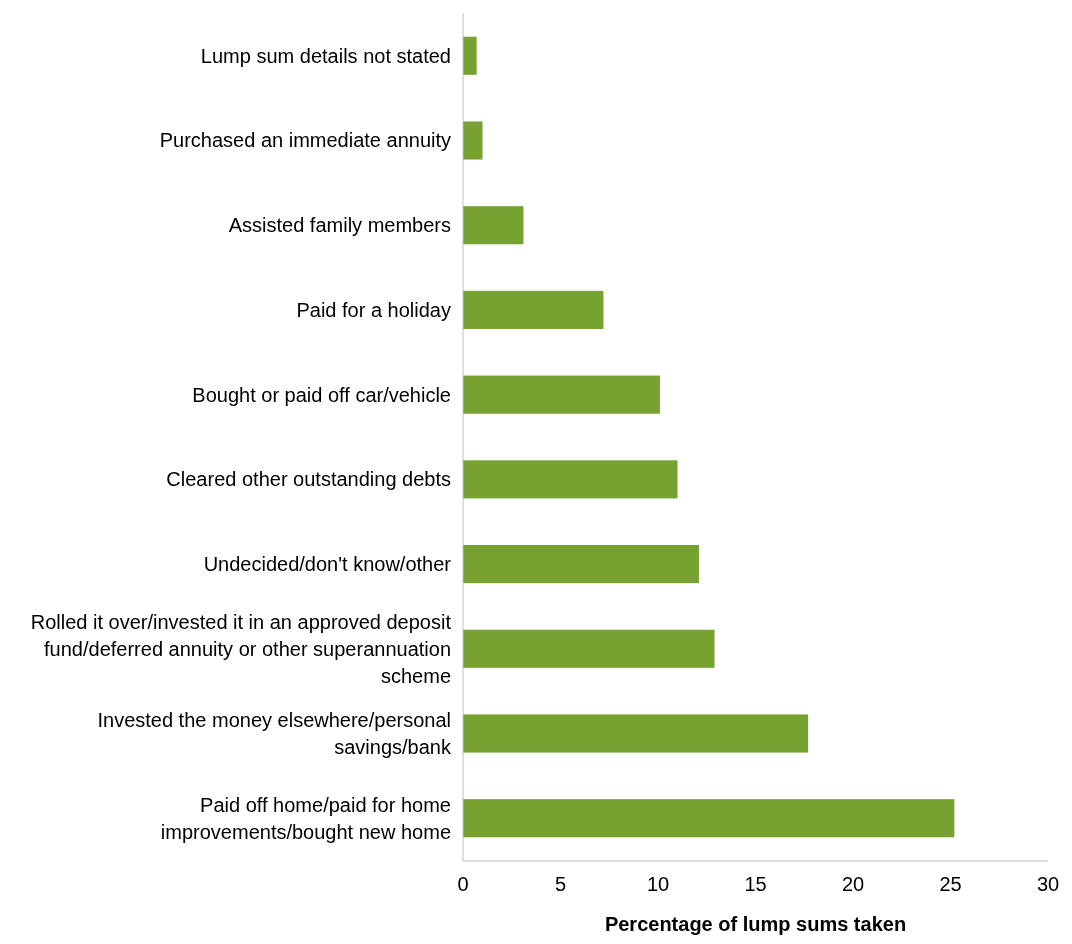 The image size is (1072, 944). What do you see at coordinates (755, 924) in the screenshot?
I see `x-axis-title: Percentage of lump sums taken` at bounding box center [755, 924].